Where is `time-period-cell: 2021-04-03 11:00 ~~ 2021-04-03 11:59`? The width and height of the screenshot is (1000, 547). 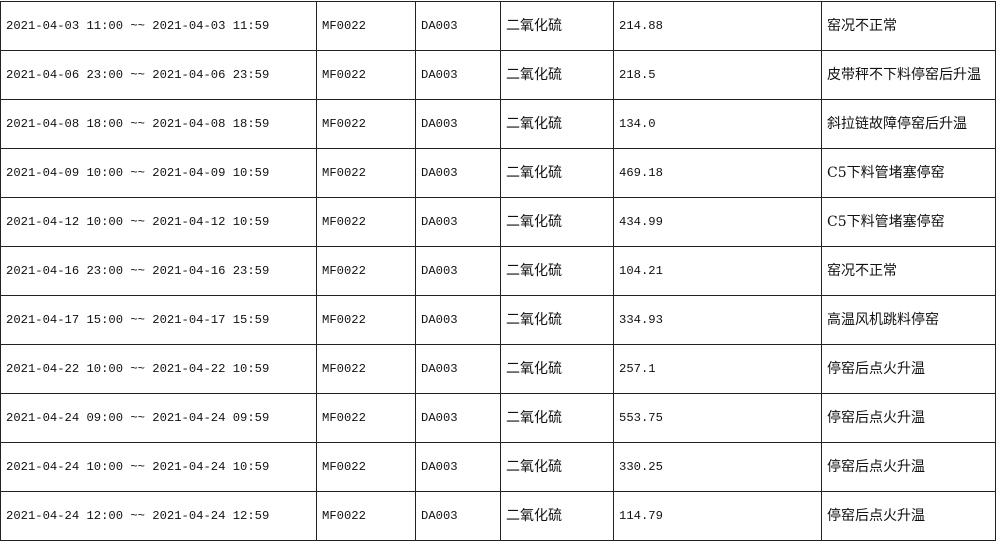
time-period-cell: 2021-04-03 11:00 ~~ 2021-04-03 11:59 is located at coordinates (158, 26).